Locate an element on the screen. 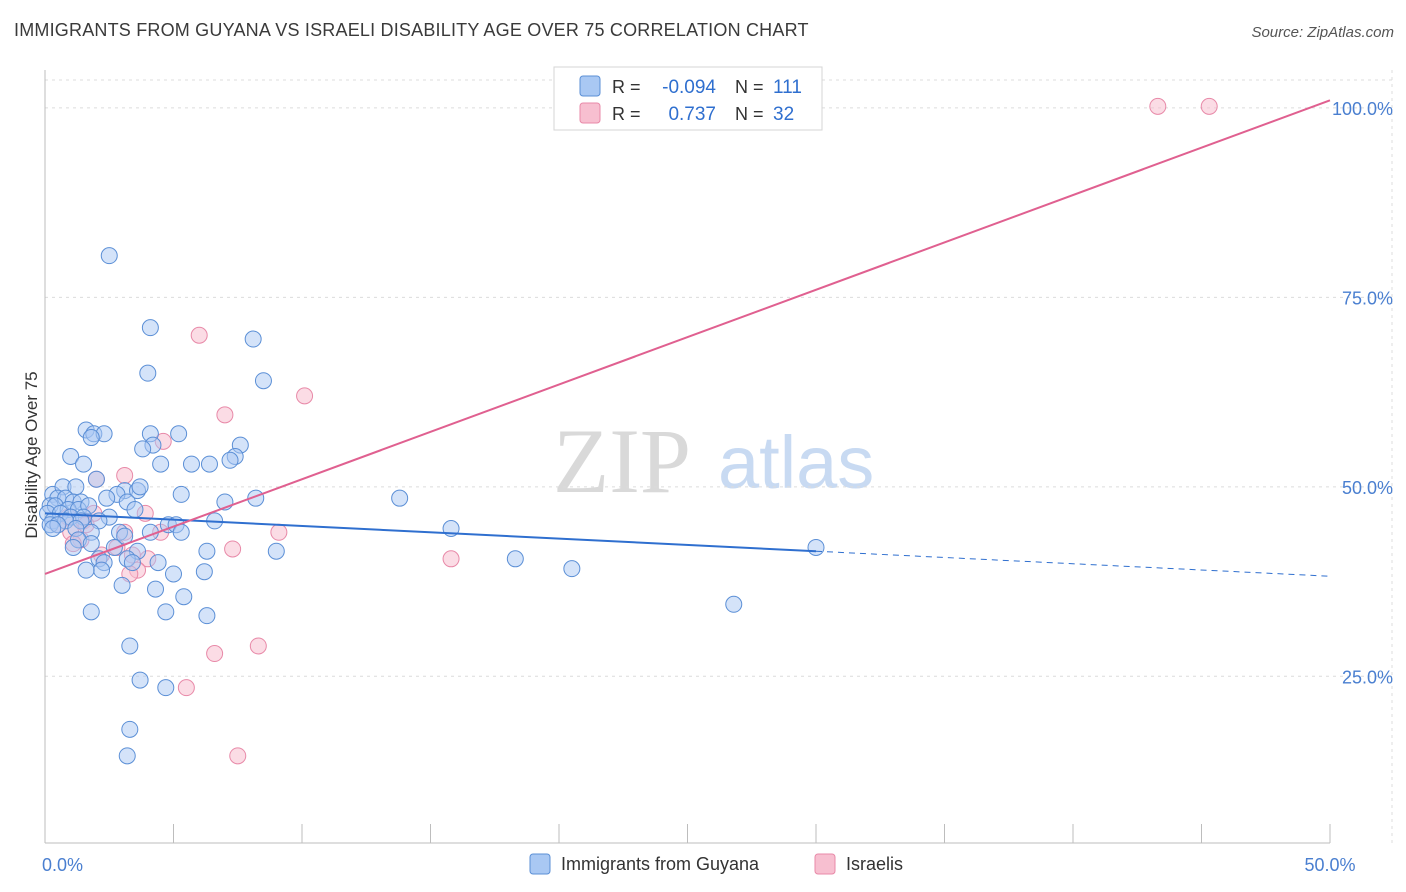  legend-n-value-1: 111 is located at coordinates (787, 87).